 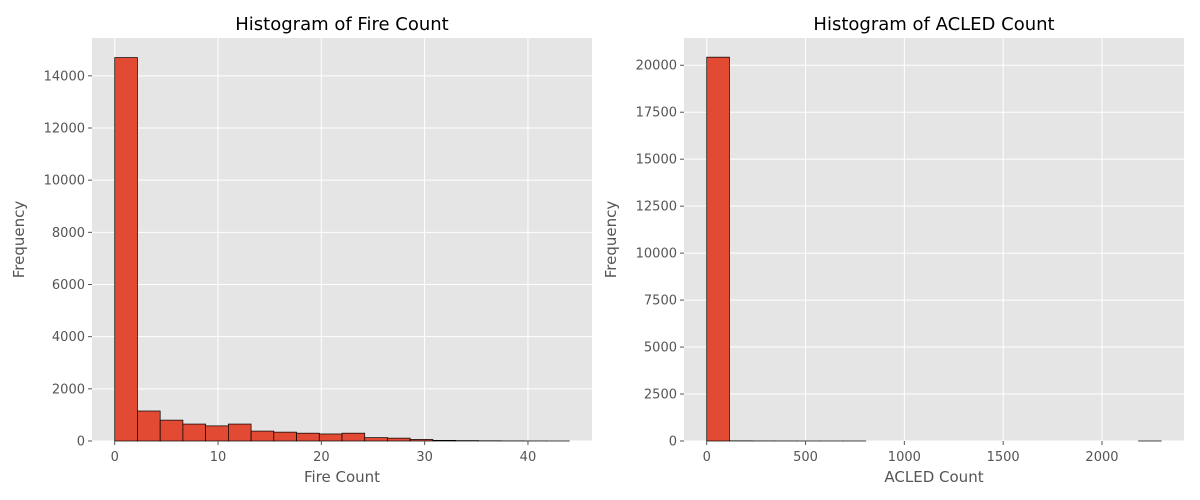 I want to click on chart-title: Histogram of ACLED Count, so click(x=933, y=24).